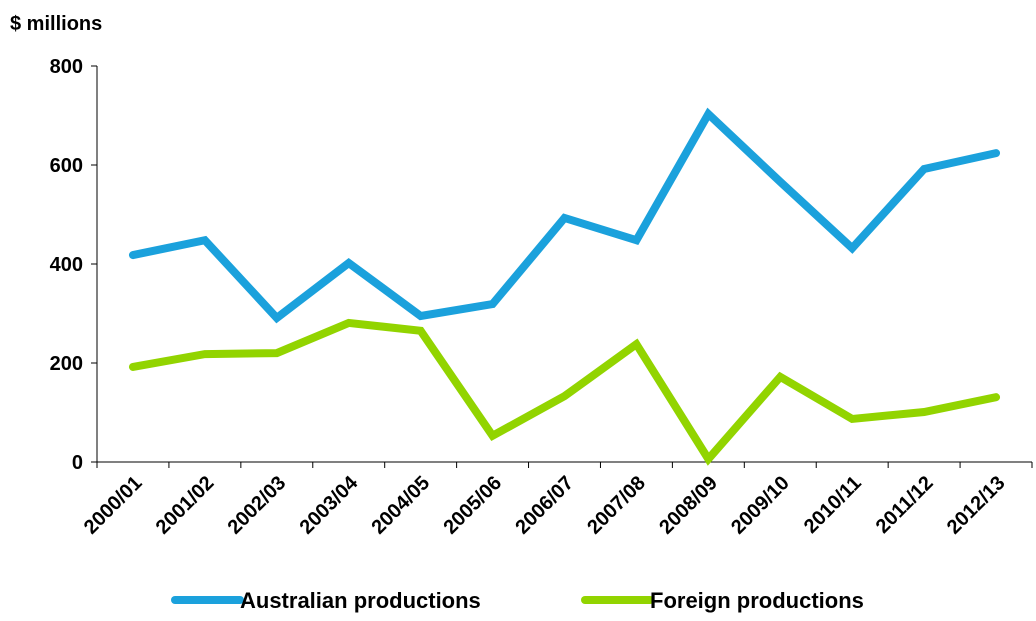  Describe the element at coordinates (77, 463) in the screenshot. I see `y-tick-label: 0` at that location.